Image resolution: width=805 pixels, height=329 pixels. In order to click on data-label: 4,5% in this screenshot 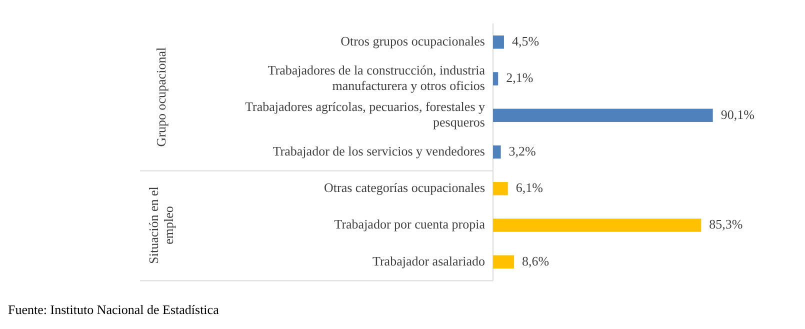, I will do `click(526, 41)`.